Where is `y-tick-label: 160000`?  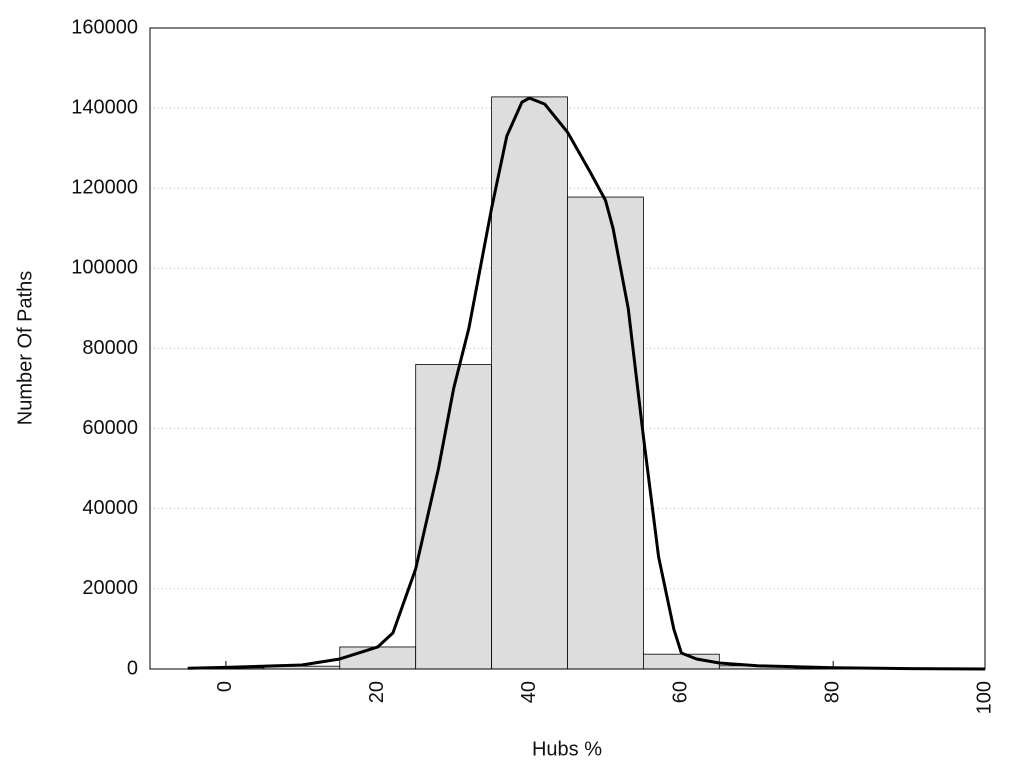
y-tick-label: 160000 is located at coordinates (104, 27).